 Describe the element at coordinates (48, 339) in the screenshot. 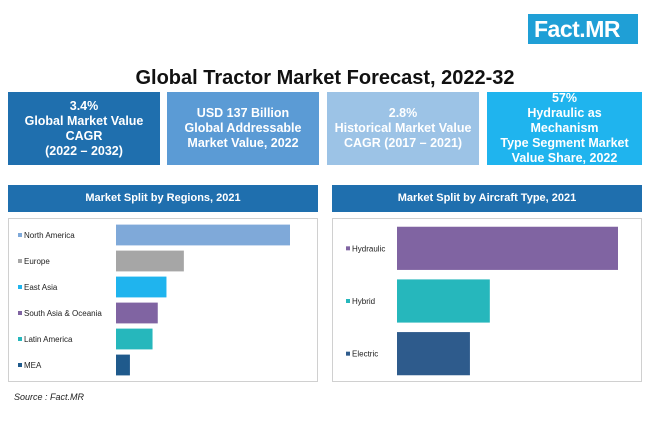

I see `category-label: Latin America` at that location.